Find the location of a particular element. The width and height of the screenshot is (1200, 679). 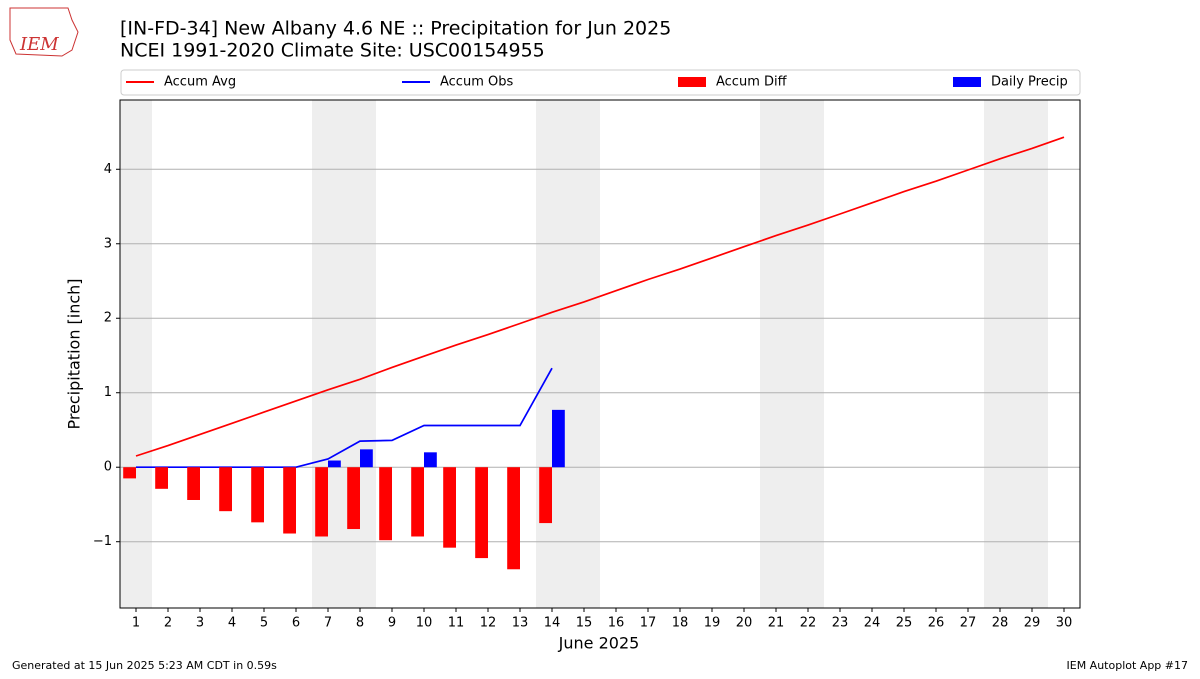

legend-label: Daily Precip is located at coordinates (1029, 82).